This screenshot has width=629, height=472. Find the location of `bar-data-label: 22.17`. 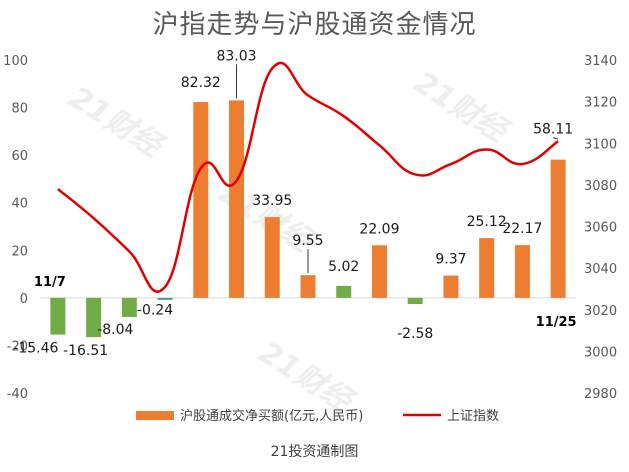

bar-data-label: 22.17 is located at coordinates (522, 229).